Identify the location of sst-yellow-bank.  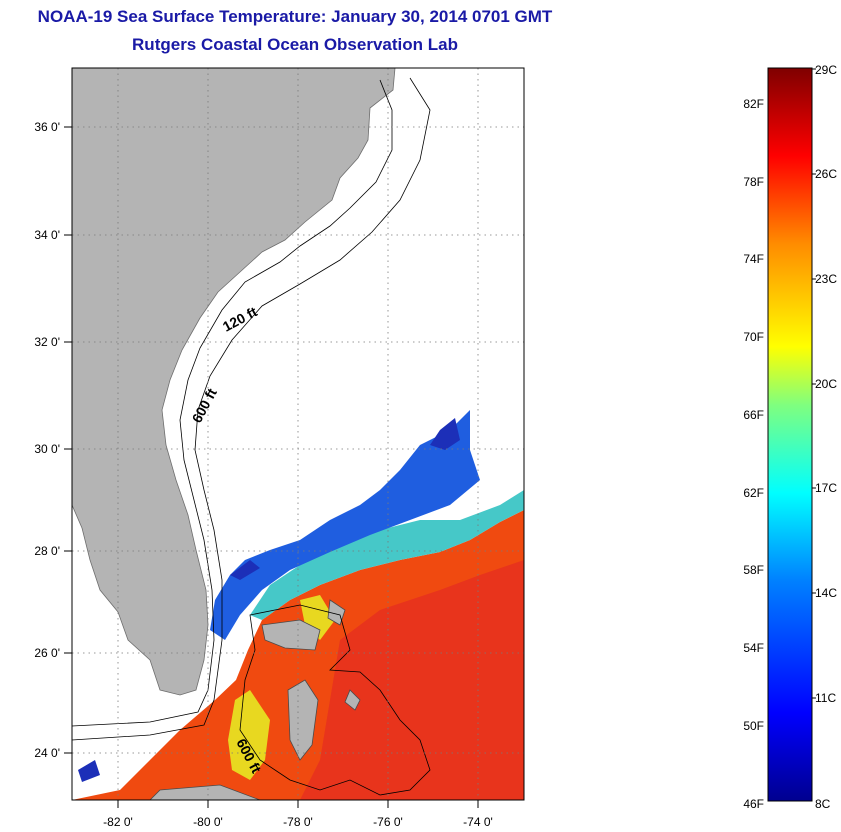
(281, 687).